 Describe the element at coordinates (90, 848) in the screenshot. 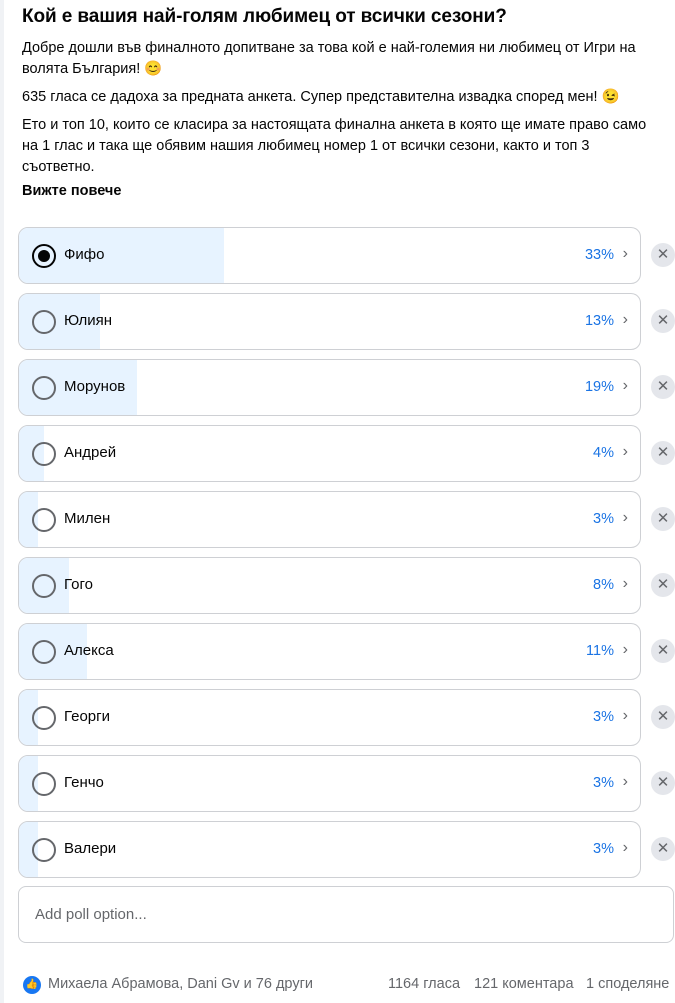

I see `option-label: Валери` at that location.